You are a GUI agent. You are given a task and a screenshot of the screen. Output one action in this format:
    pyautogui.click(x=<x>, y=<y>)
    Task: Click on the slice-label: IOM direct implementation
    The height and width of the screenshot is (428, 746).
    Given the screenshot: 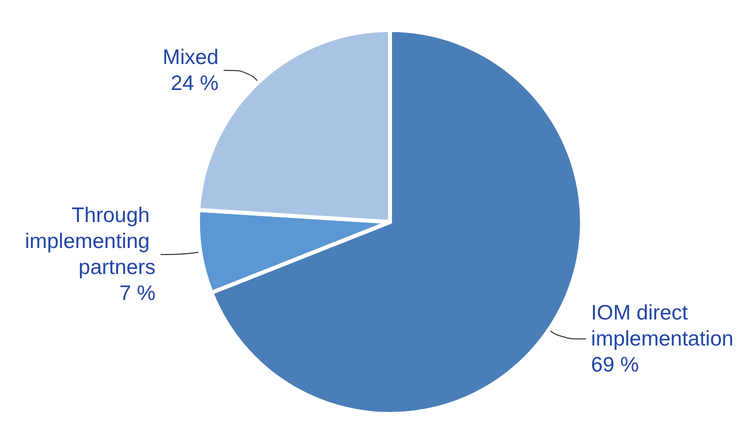 What is the action you would take?
    pyautogui.click(x=662, y=325)
    